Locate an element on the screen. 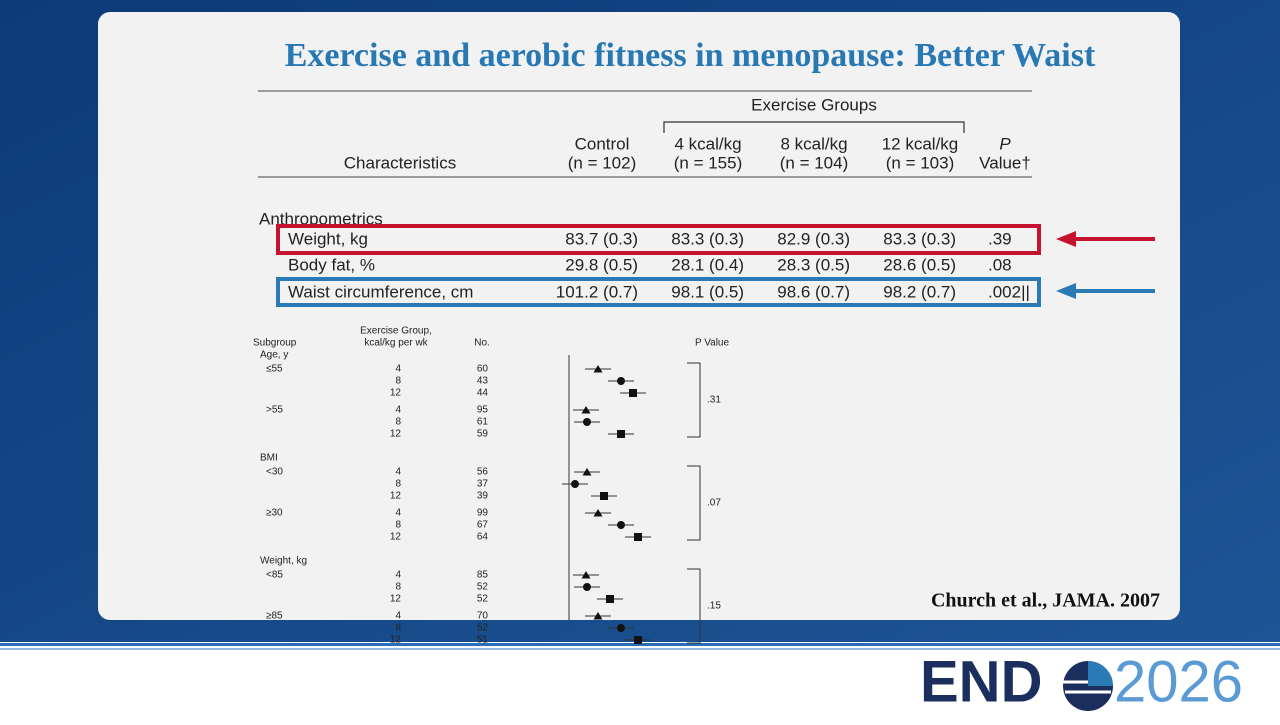  group-n: 44 is located at coordinates (483, 393).